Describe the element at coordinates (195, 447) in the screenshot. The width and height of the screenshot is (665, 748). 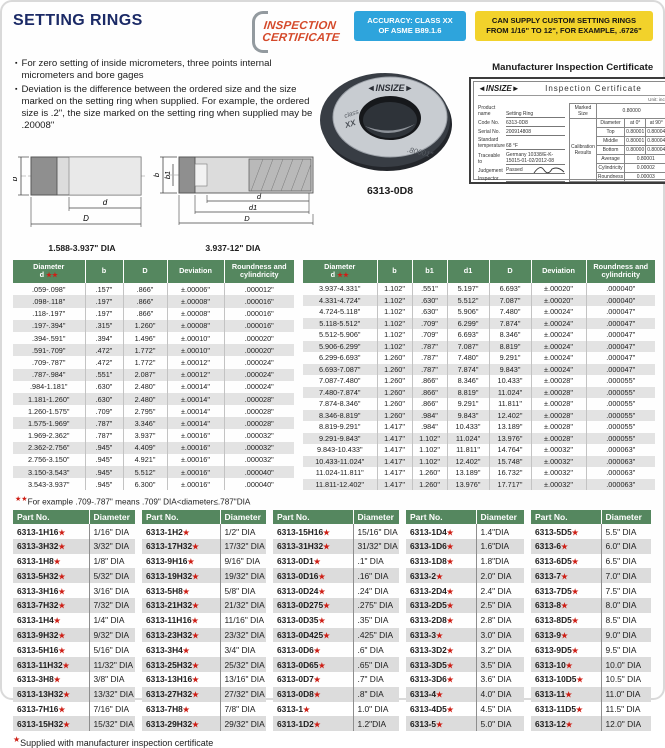
I see `table-cell: ±.00016"` at that location.